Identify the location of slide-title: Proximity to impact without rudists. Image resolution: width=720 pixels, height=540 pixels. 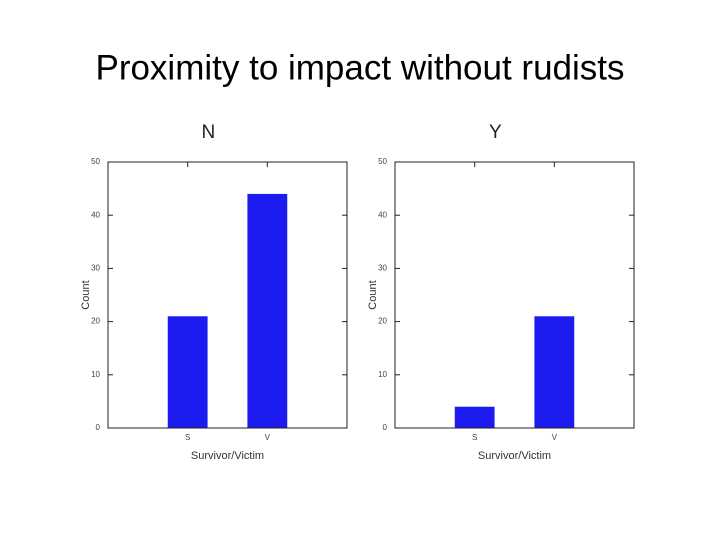
(359, 67).